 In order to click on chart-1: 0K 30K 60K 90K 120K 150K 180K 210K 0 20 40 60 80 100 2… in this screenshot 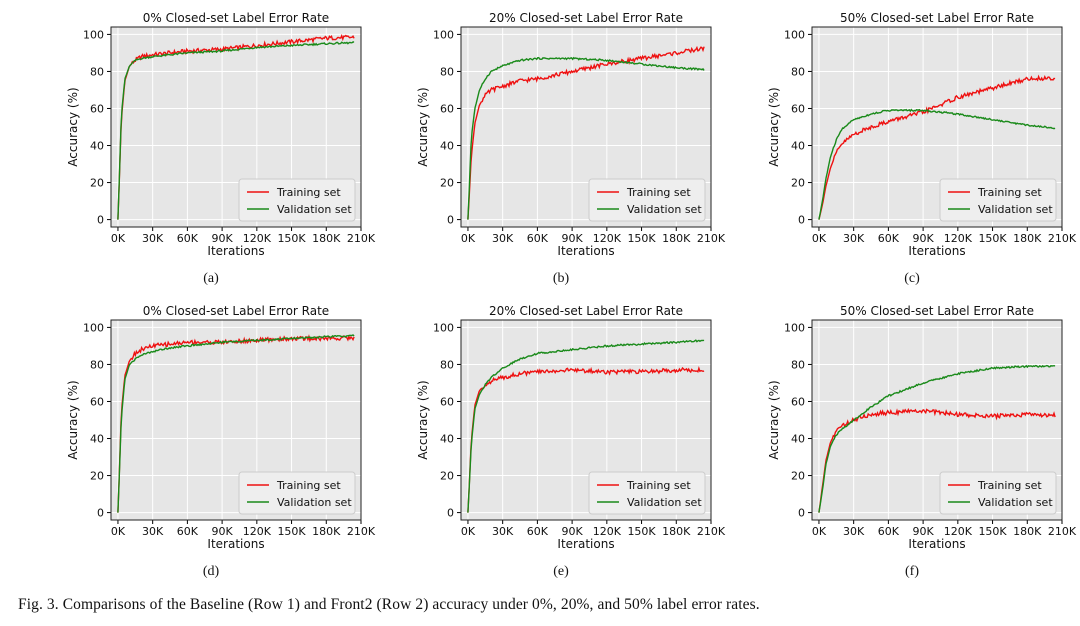, I will do `click(571, 148)`.